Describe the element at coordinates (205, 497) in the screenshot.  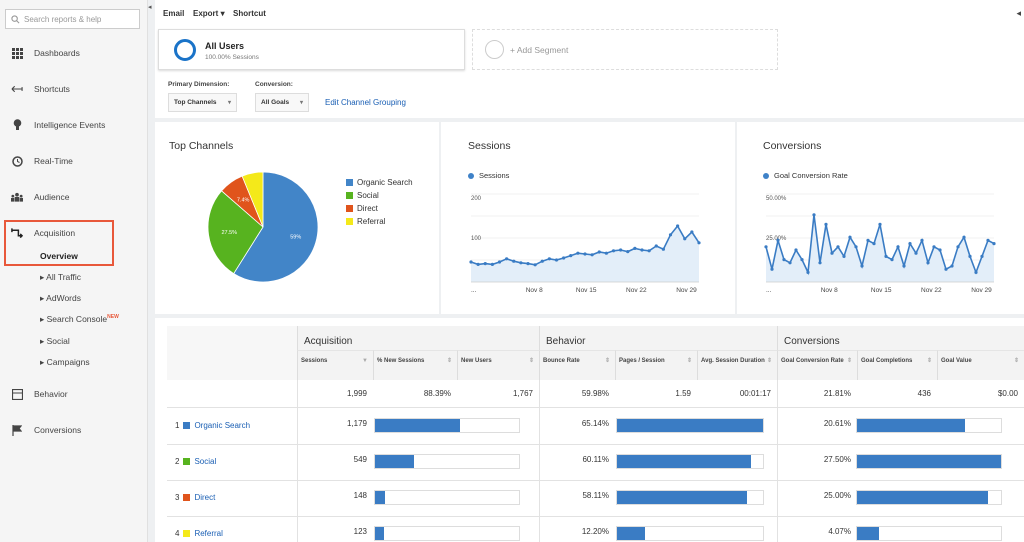
I see `channel-link: Direct` at that location.